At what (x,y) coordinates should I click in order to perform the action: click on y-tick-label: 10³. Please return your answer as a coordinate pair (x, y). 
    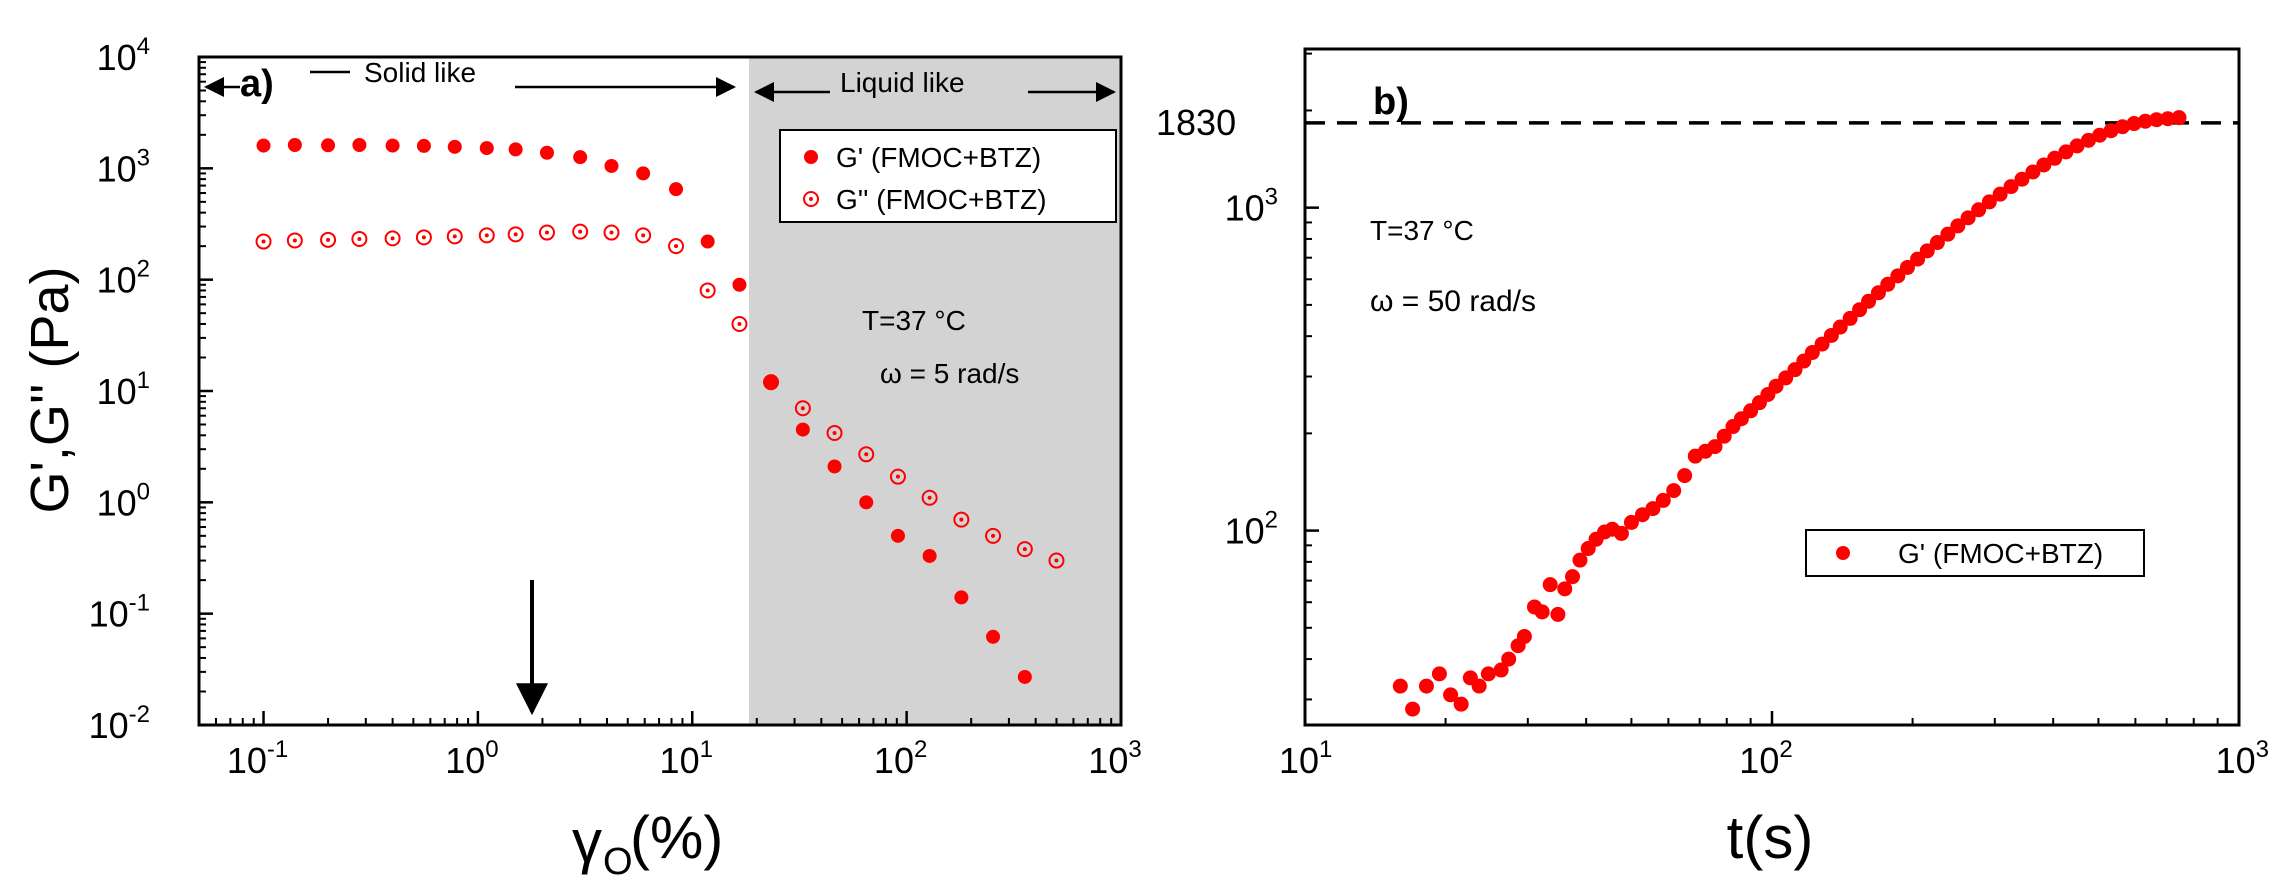
    Looking at the image, I should click on (123, 166).